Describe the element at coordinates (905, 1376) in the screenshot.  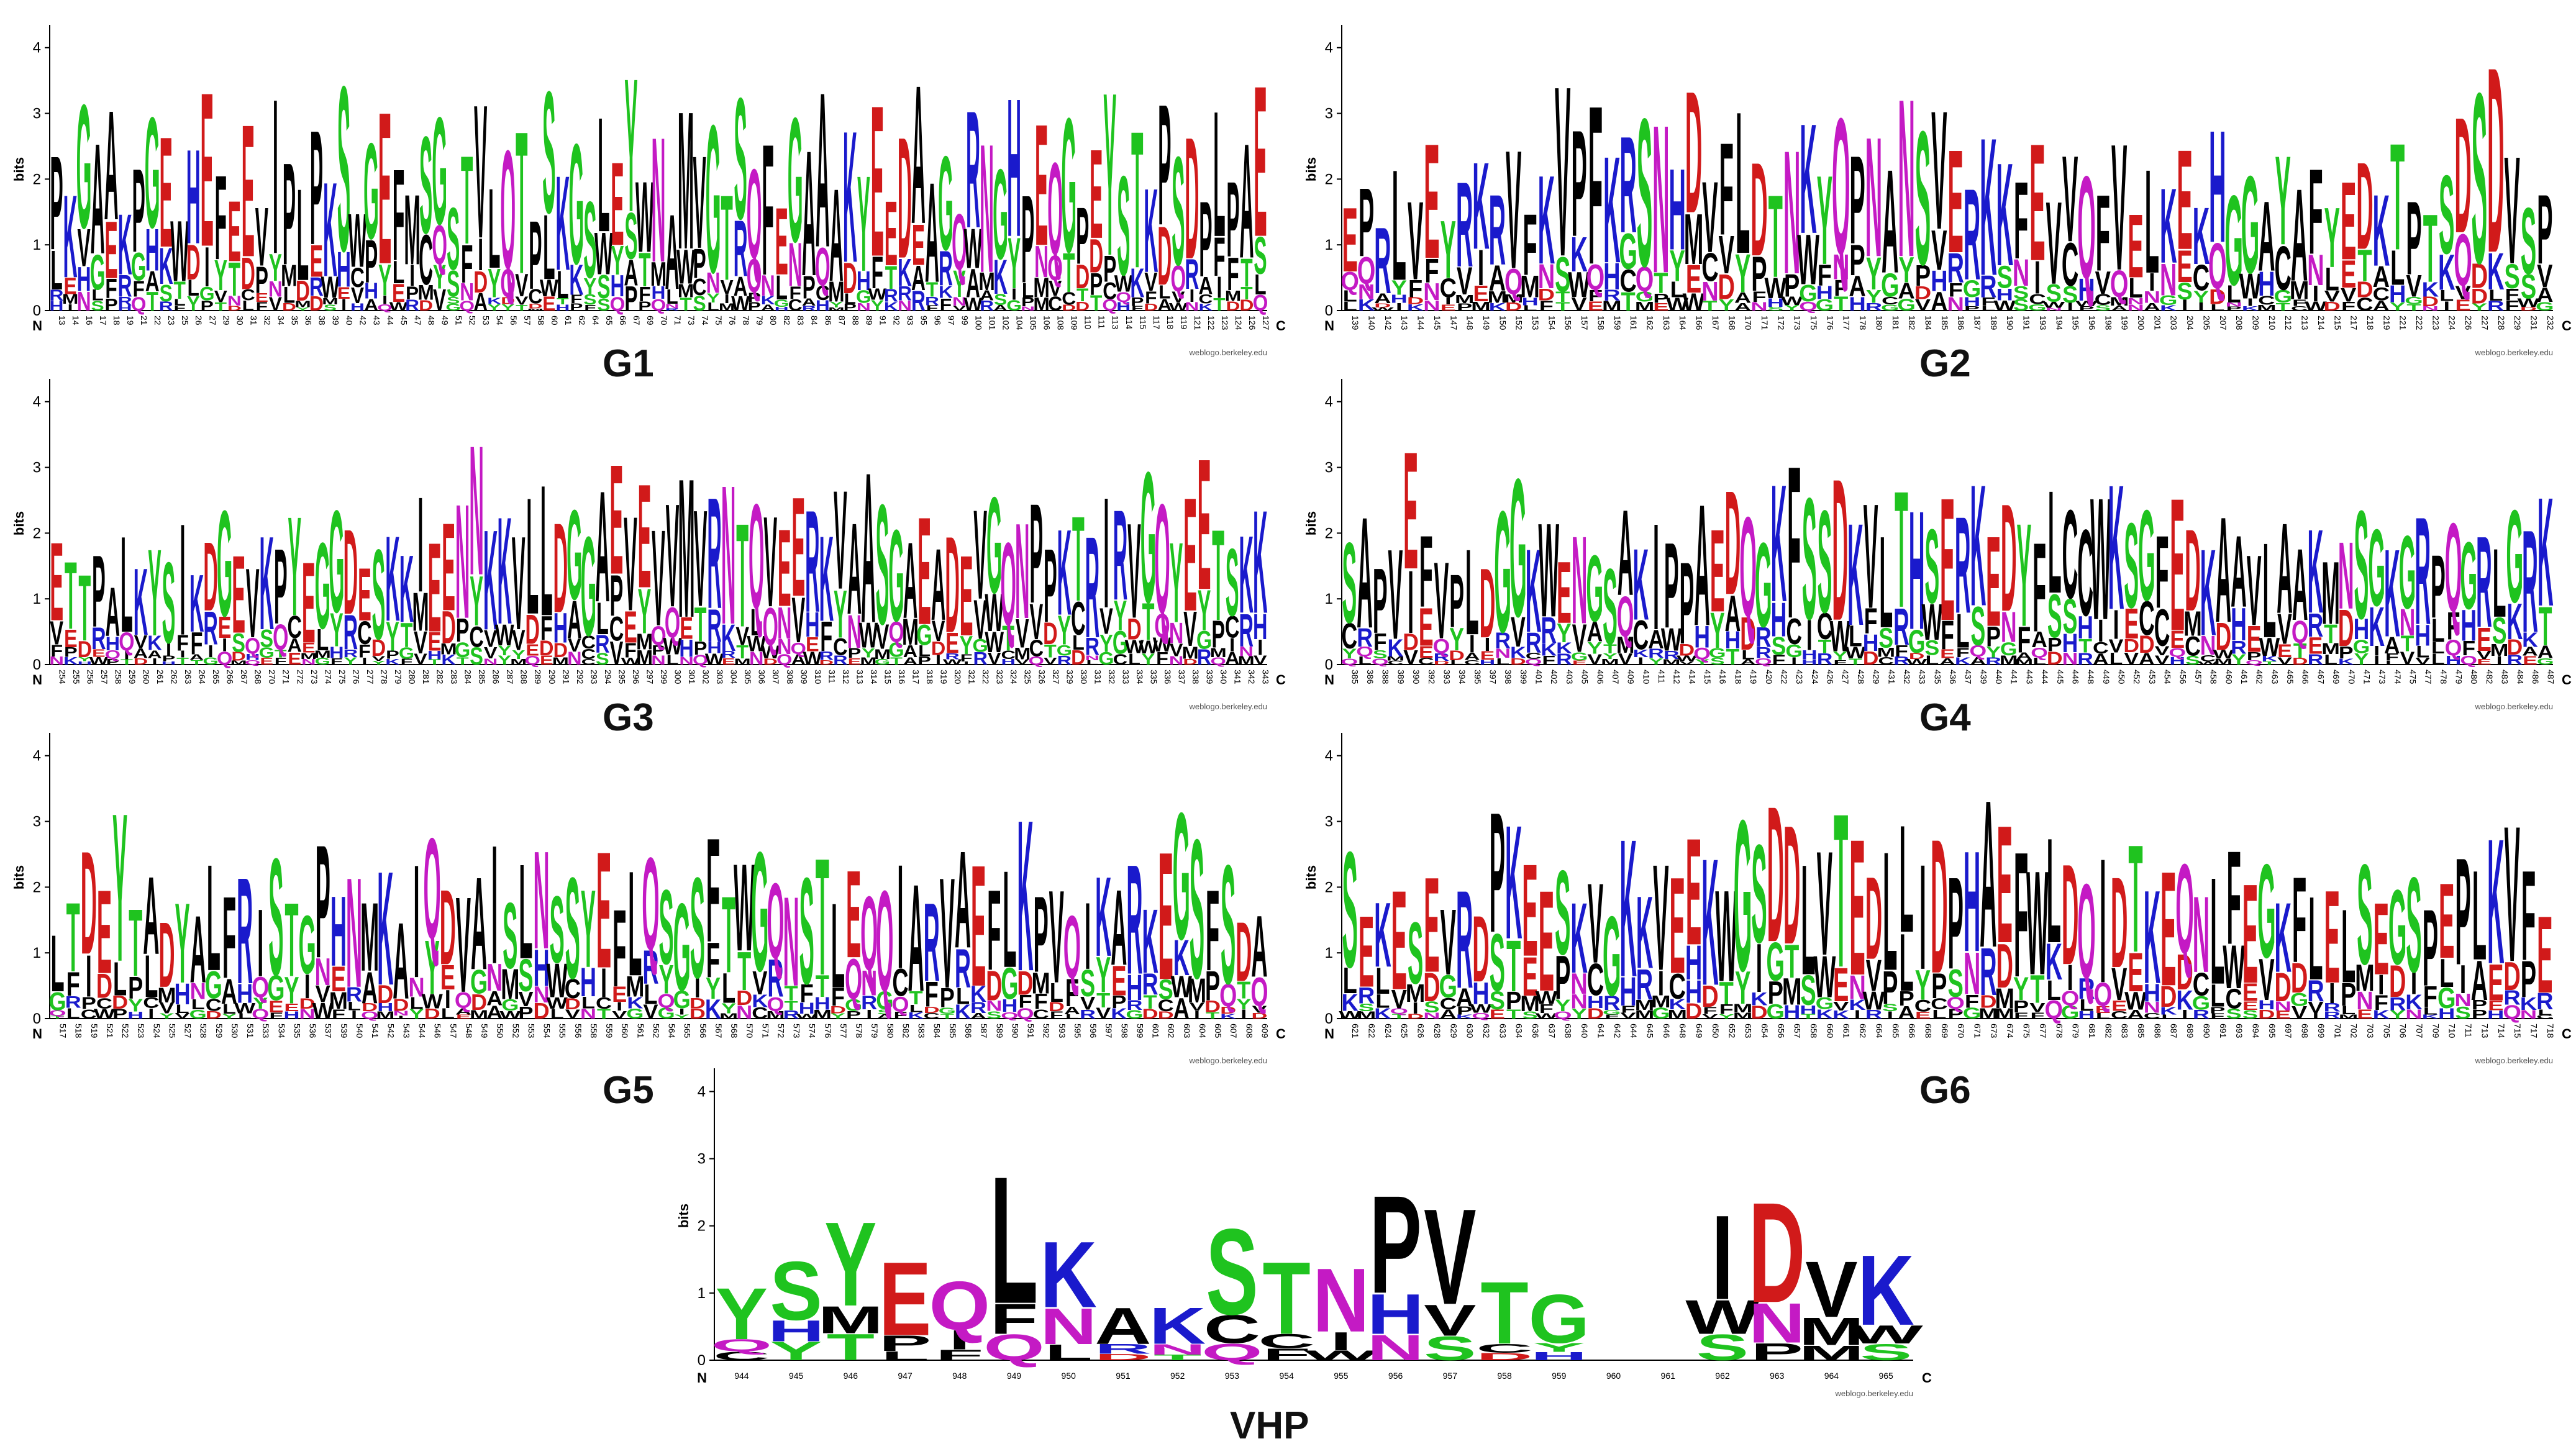
I see `position-label: 947` at that location.